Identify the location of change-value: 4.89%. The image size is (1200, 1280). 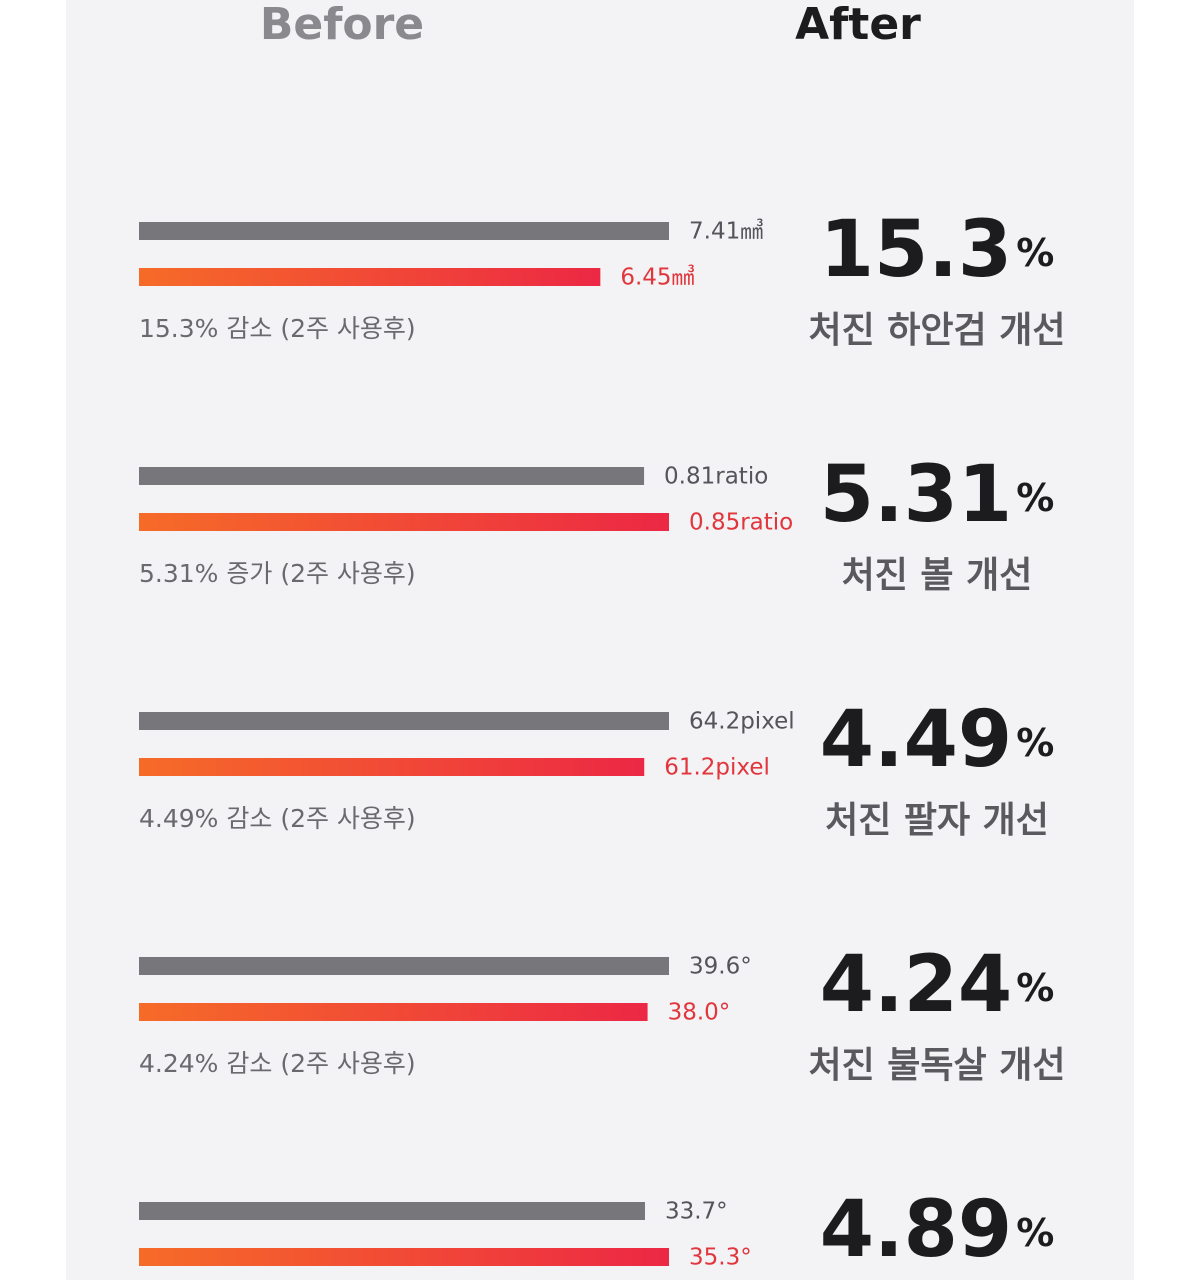
(937, 1230).